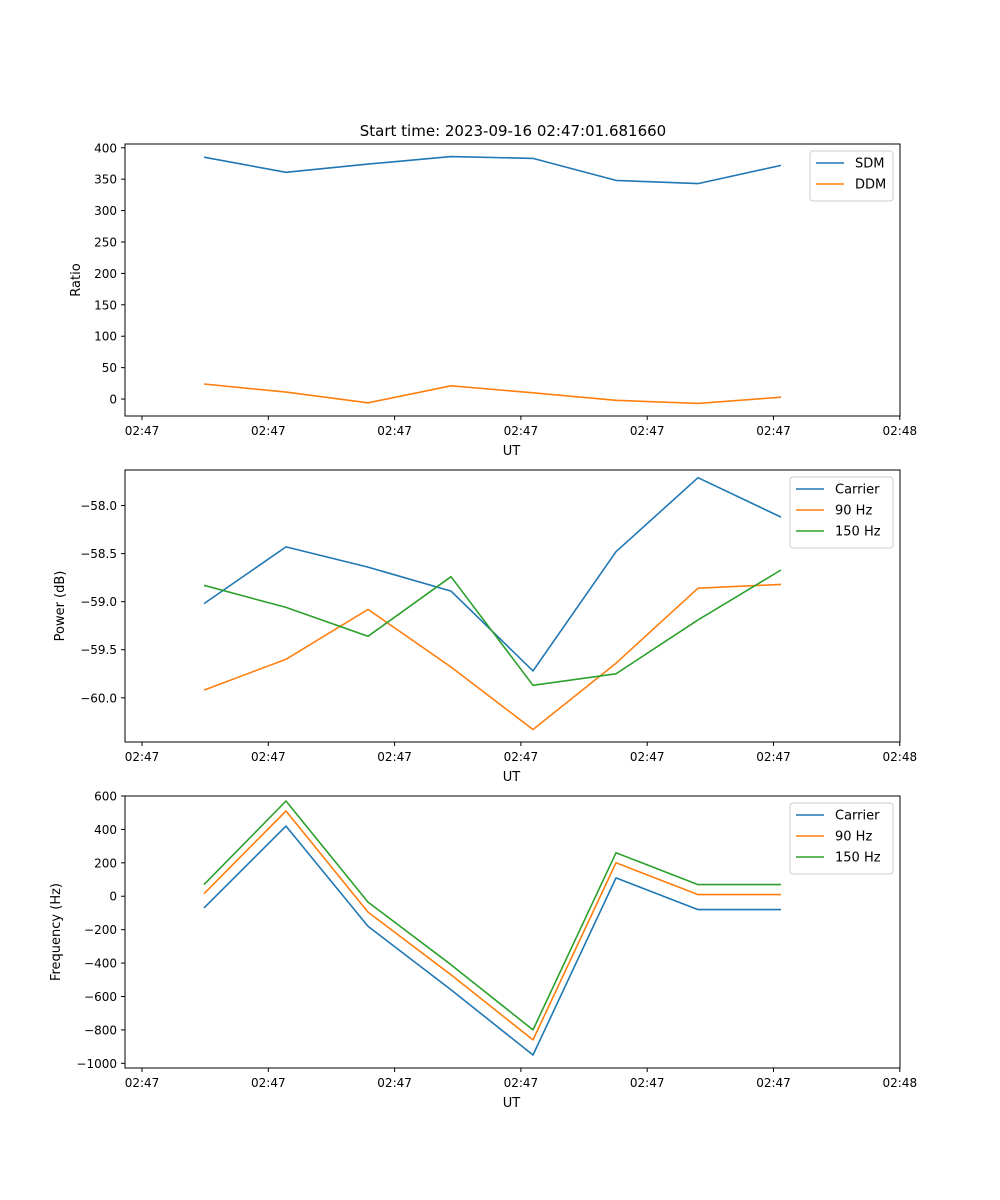 This screenshot has height=1200, width=1000. Describe the element at coordinates (76, 279) in the screenshot. I see `y-axis-label: Ratio` at that location.